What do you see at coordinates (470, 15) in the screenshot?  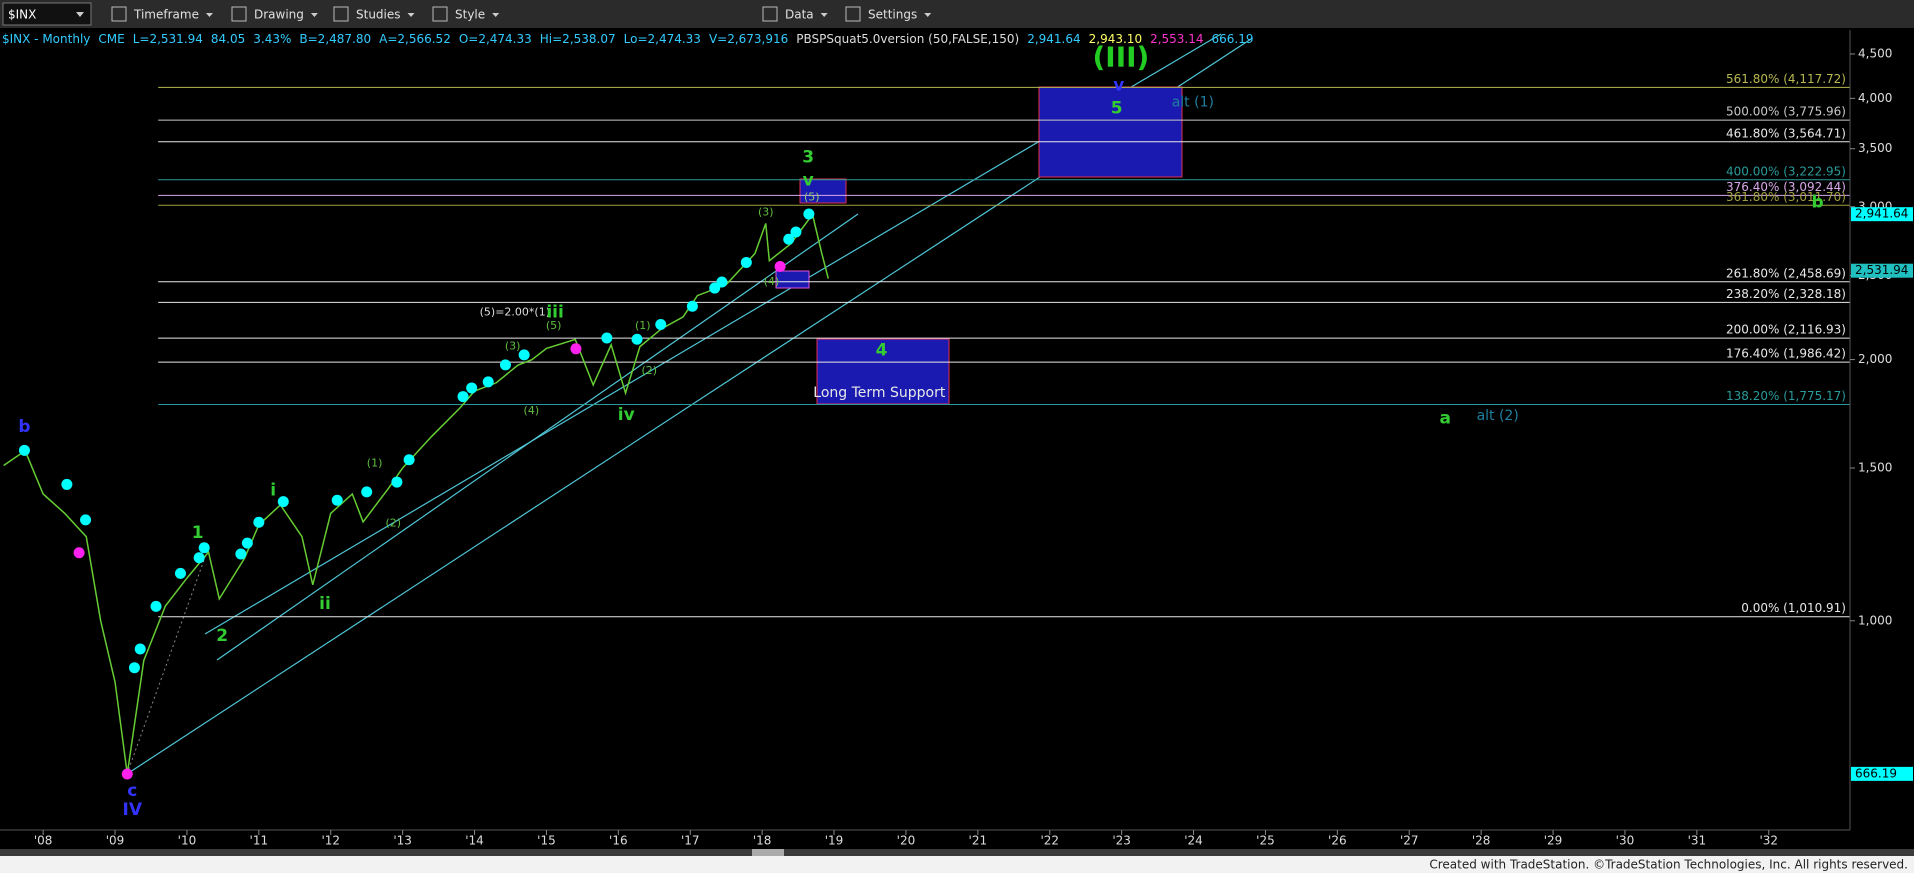 I see `menu-item: Style` at bounding box center [470, 15].